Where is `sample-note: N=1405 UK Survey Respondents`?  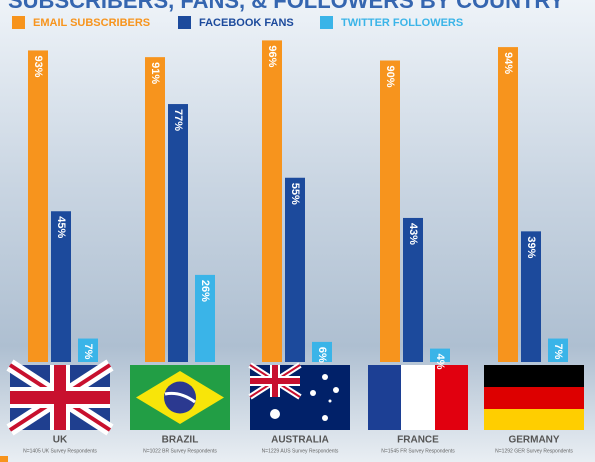 sample-note: N=1405 UK Survey Respondents is located at coordinates (60, 451).